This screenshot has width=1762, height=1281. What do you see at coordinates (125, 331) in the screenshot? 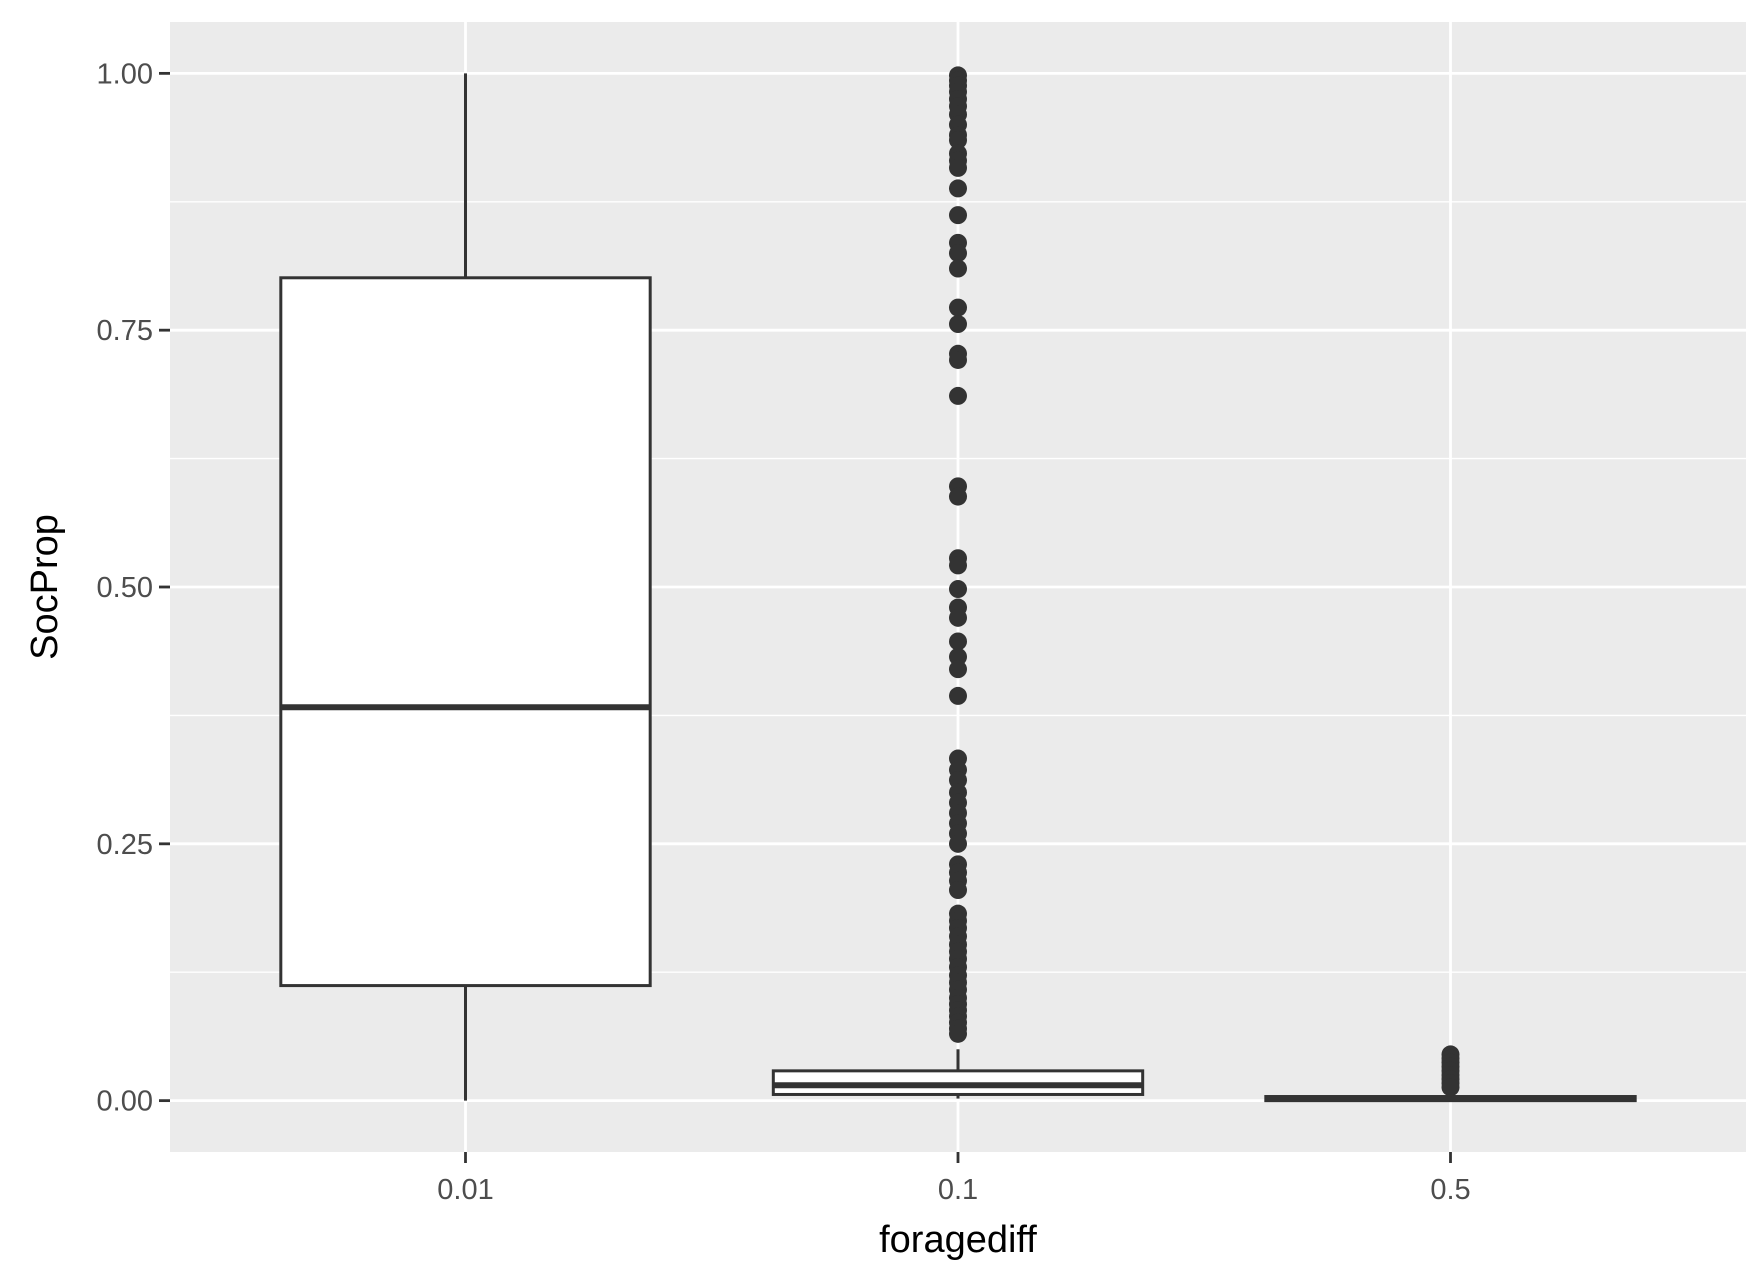
I see `y-tick-label: 0.75` at bounding box center [125, 331].